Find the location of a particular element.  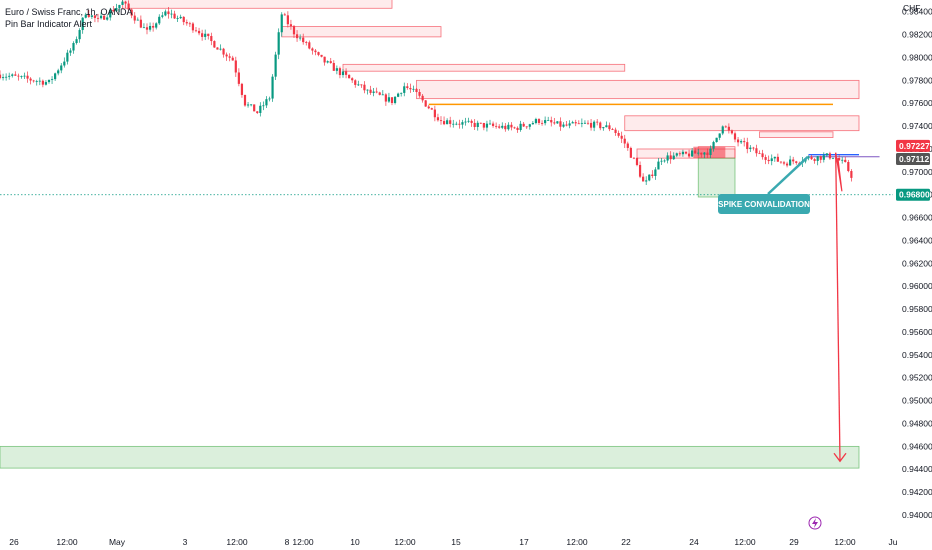

price-tag-0.97112: 0.97112 is located at coordinates (913, 159).